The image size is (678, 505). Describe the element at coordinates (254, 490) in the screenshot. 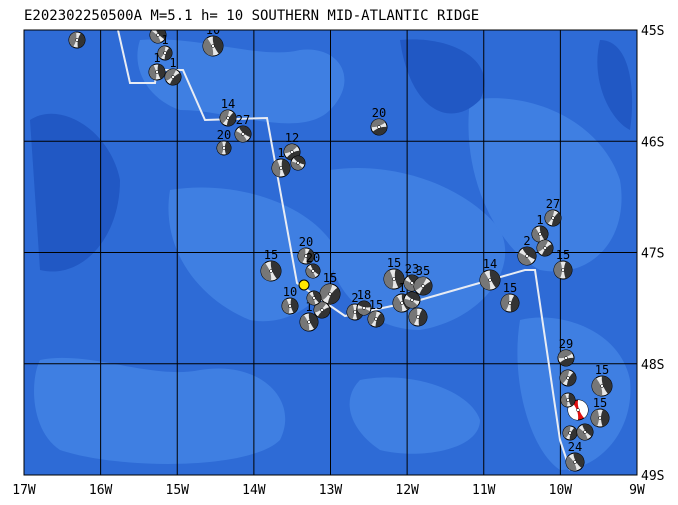

I see `longitude-label: 14W` at that location.